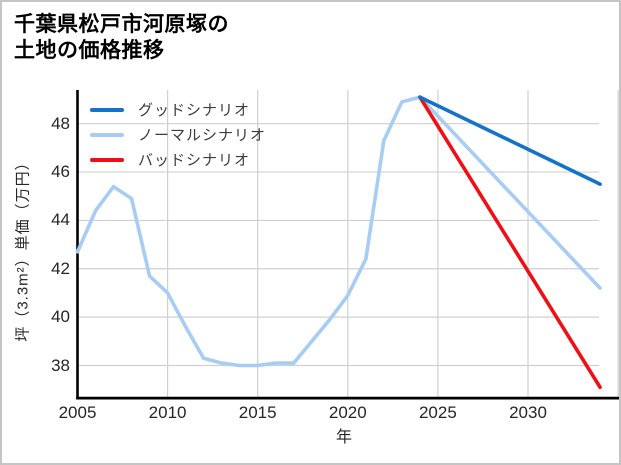  Describe the element at coordinates (344, 437) in the screenshot. I see `x-axis-label: 年` at that location.